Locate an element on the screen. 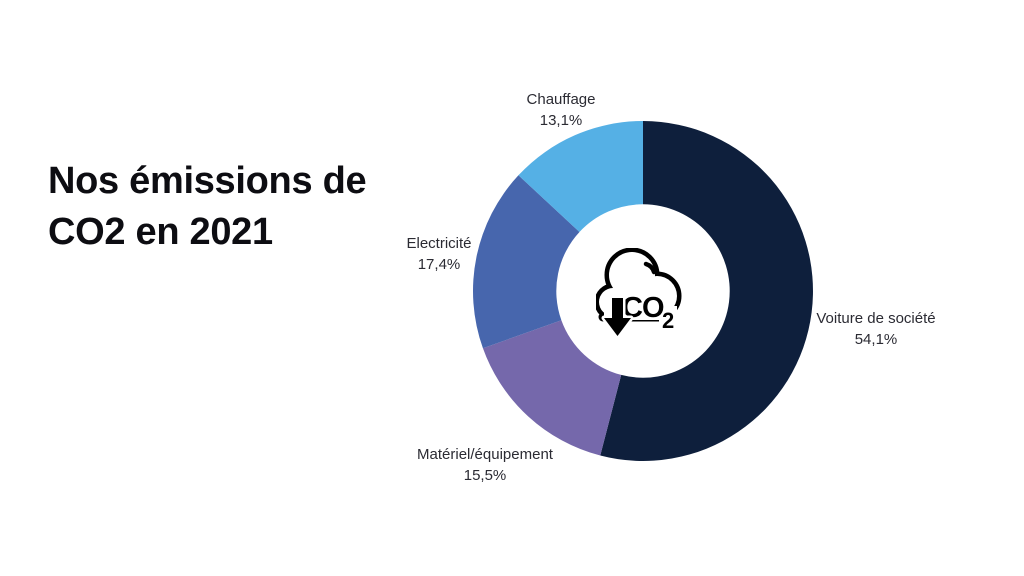 The height and width of the screenshot is (576, 1024). cloud-detail-arc is located at coordinates (650, 268).